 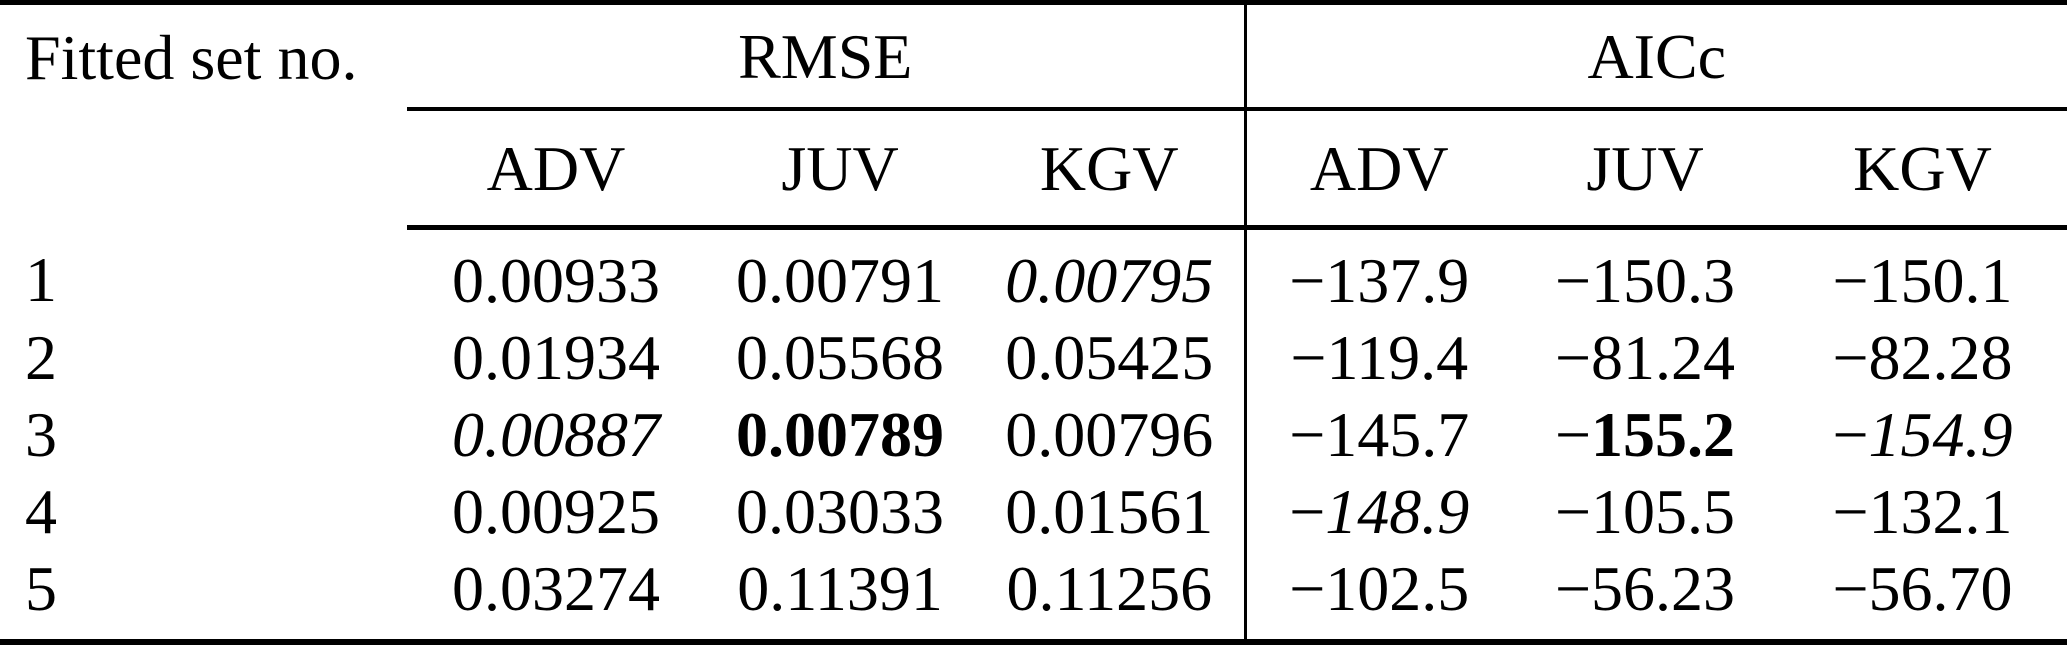 What do you see at coordinates (1377, 596) in the screenshot?
I see `cell-aicc-adv: −102.5` at bounding box center [1377, 596].